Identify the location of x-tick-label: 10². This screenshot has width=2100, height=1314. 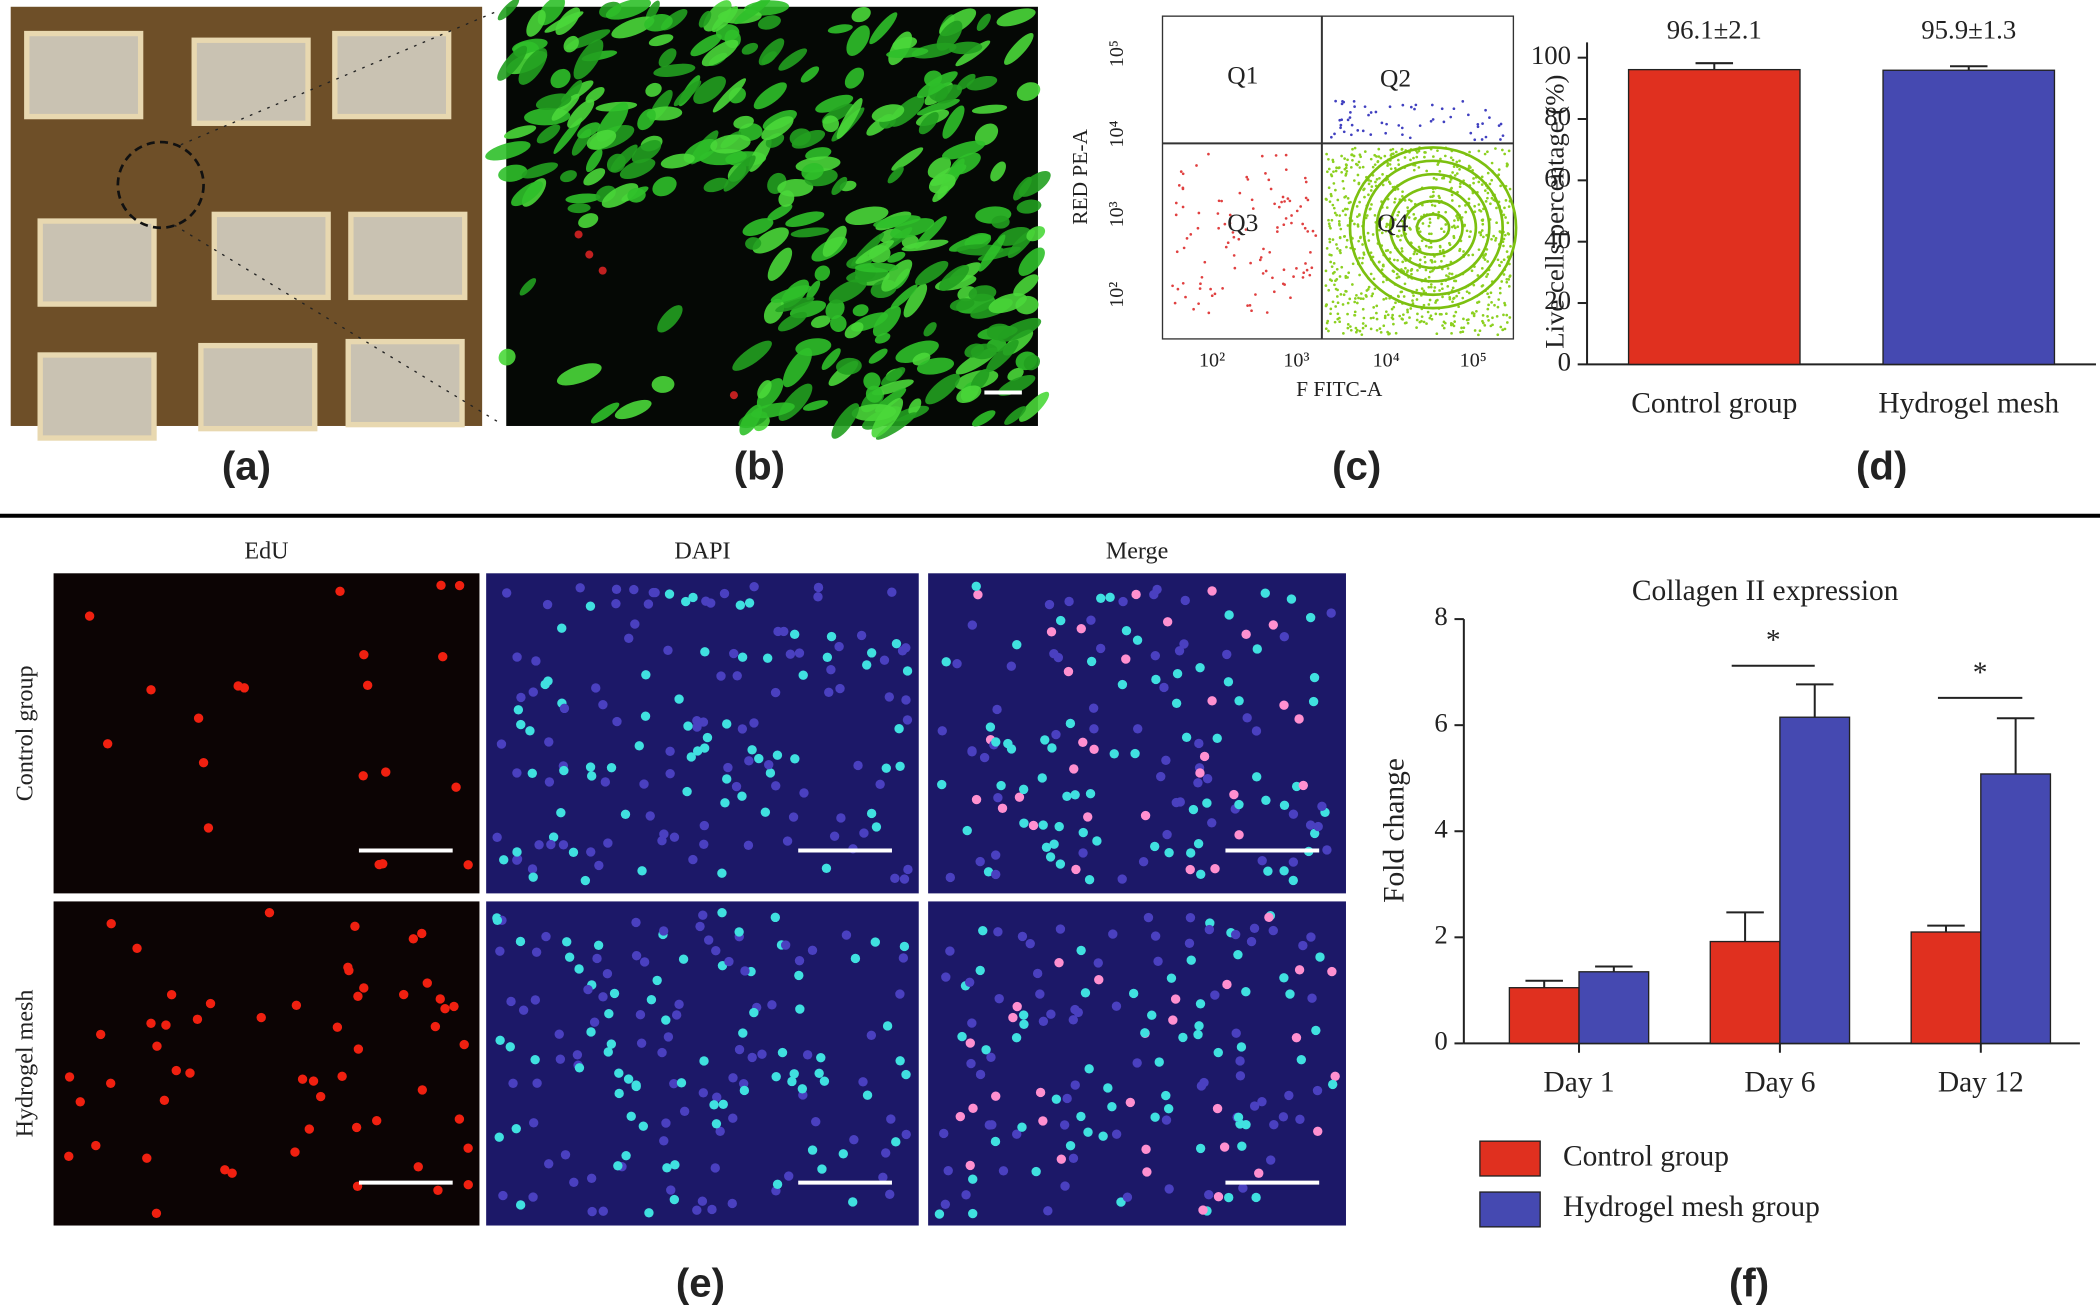
(1212, 360).